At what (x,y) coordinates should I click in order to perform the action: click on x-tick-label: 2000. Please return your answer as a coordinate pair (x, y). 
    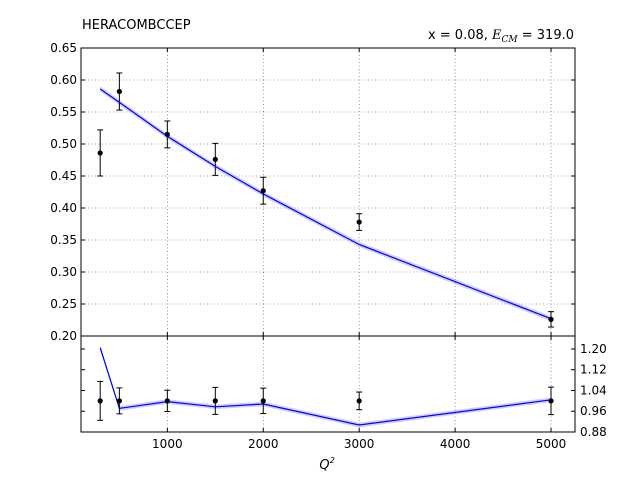
    Looking at the image, I should click on (263, 444).